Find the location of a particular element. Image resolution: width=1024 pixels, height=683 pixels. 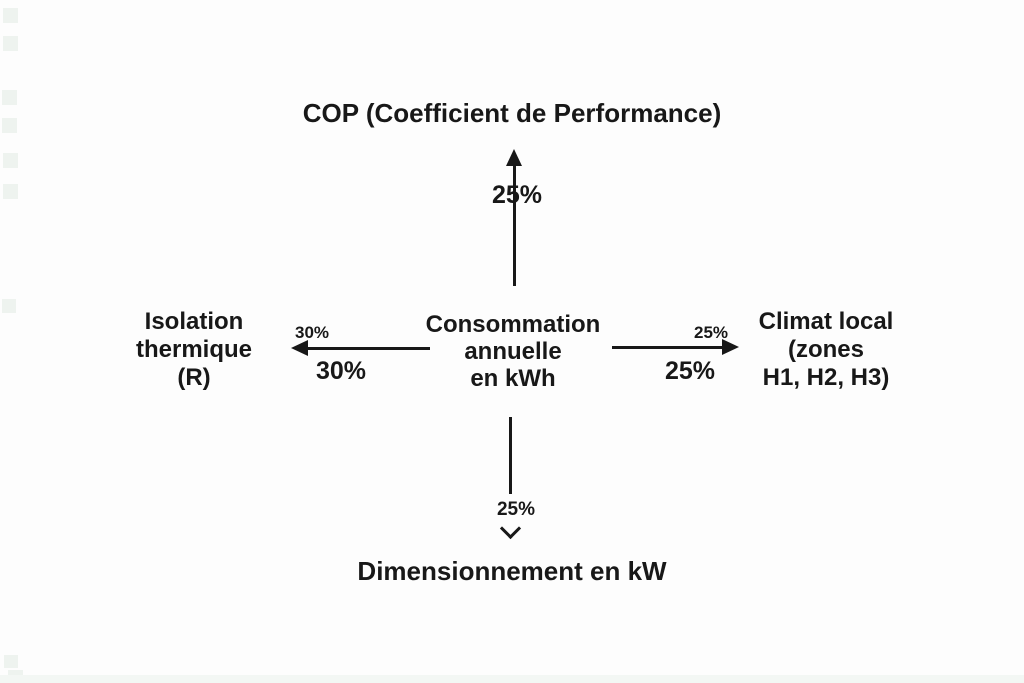

weight-up: 25% is located at coordinates (517, 195).